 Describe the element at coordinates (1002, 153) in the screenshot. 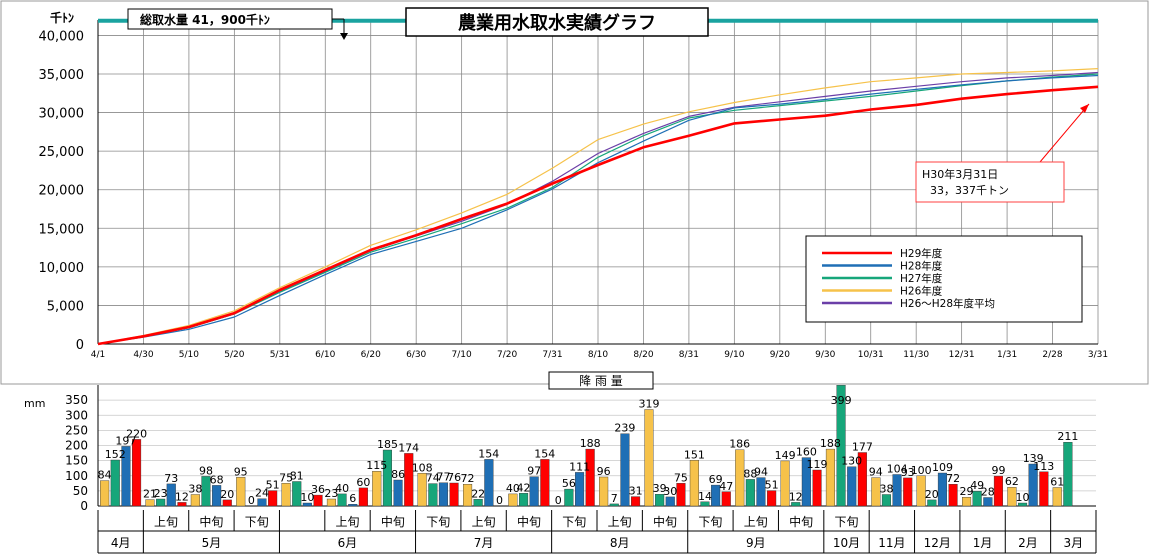

I see `final-value-annotation: H30年3月31日 33，337千トン` at that location.